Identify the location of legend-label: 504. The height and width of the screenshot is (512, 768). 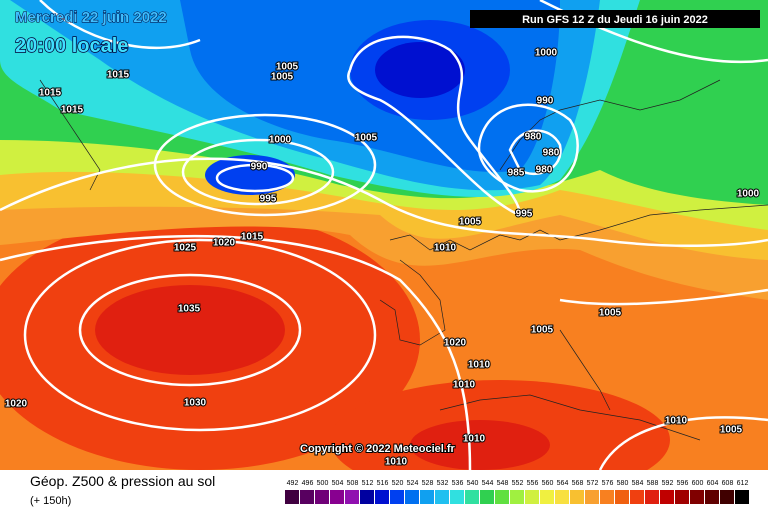
(338, 483).